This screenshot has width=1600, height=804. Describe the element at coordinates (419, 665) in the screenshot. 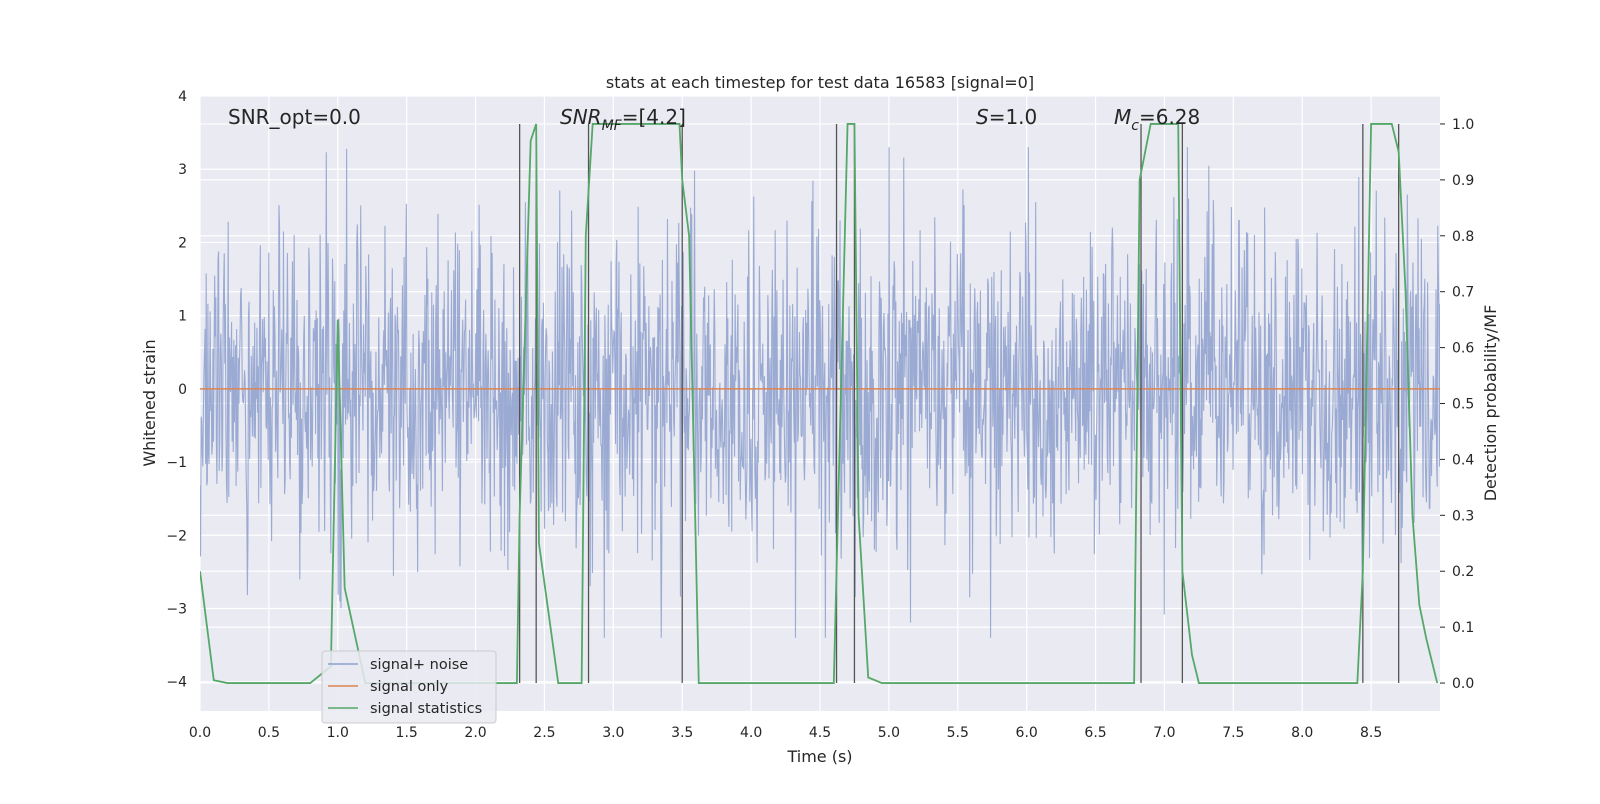

I see `legend-label-signal-noise: signal+ noise` at that location.